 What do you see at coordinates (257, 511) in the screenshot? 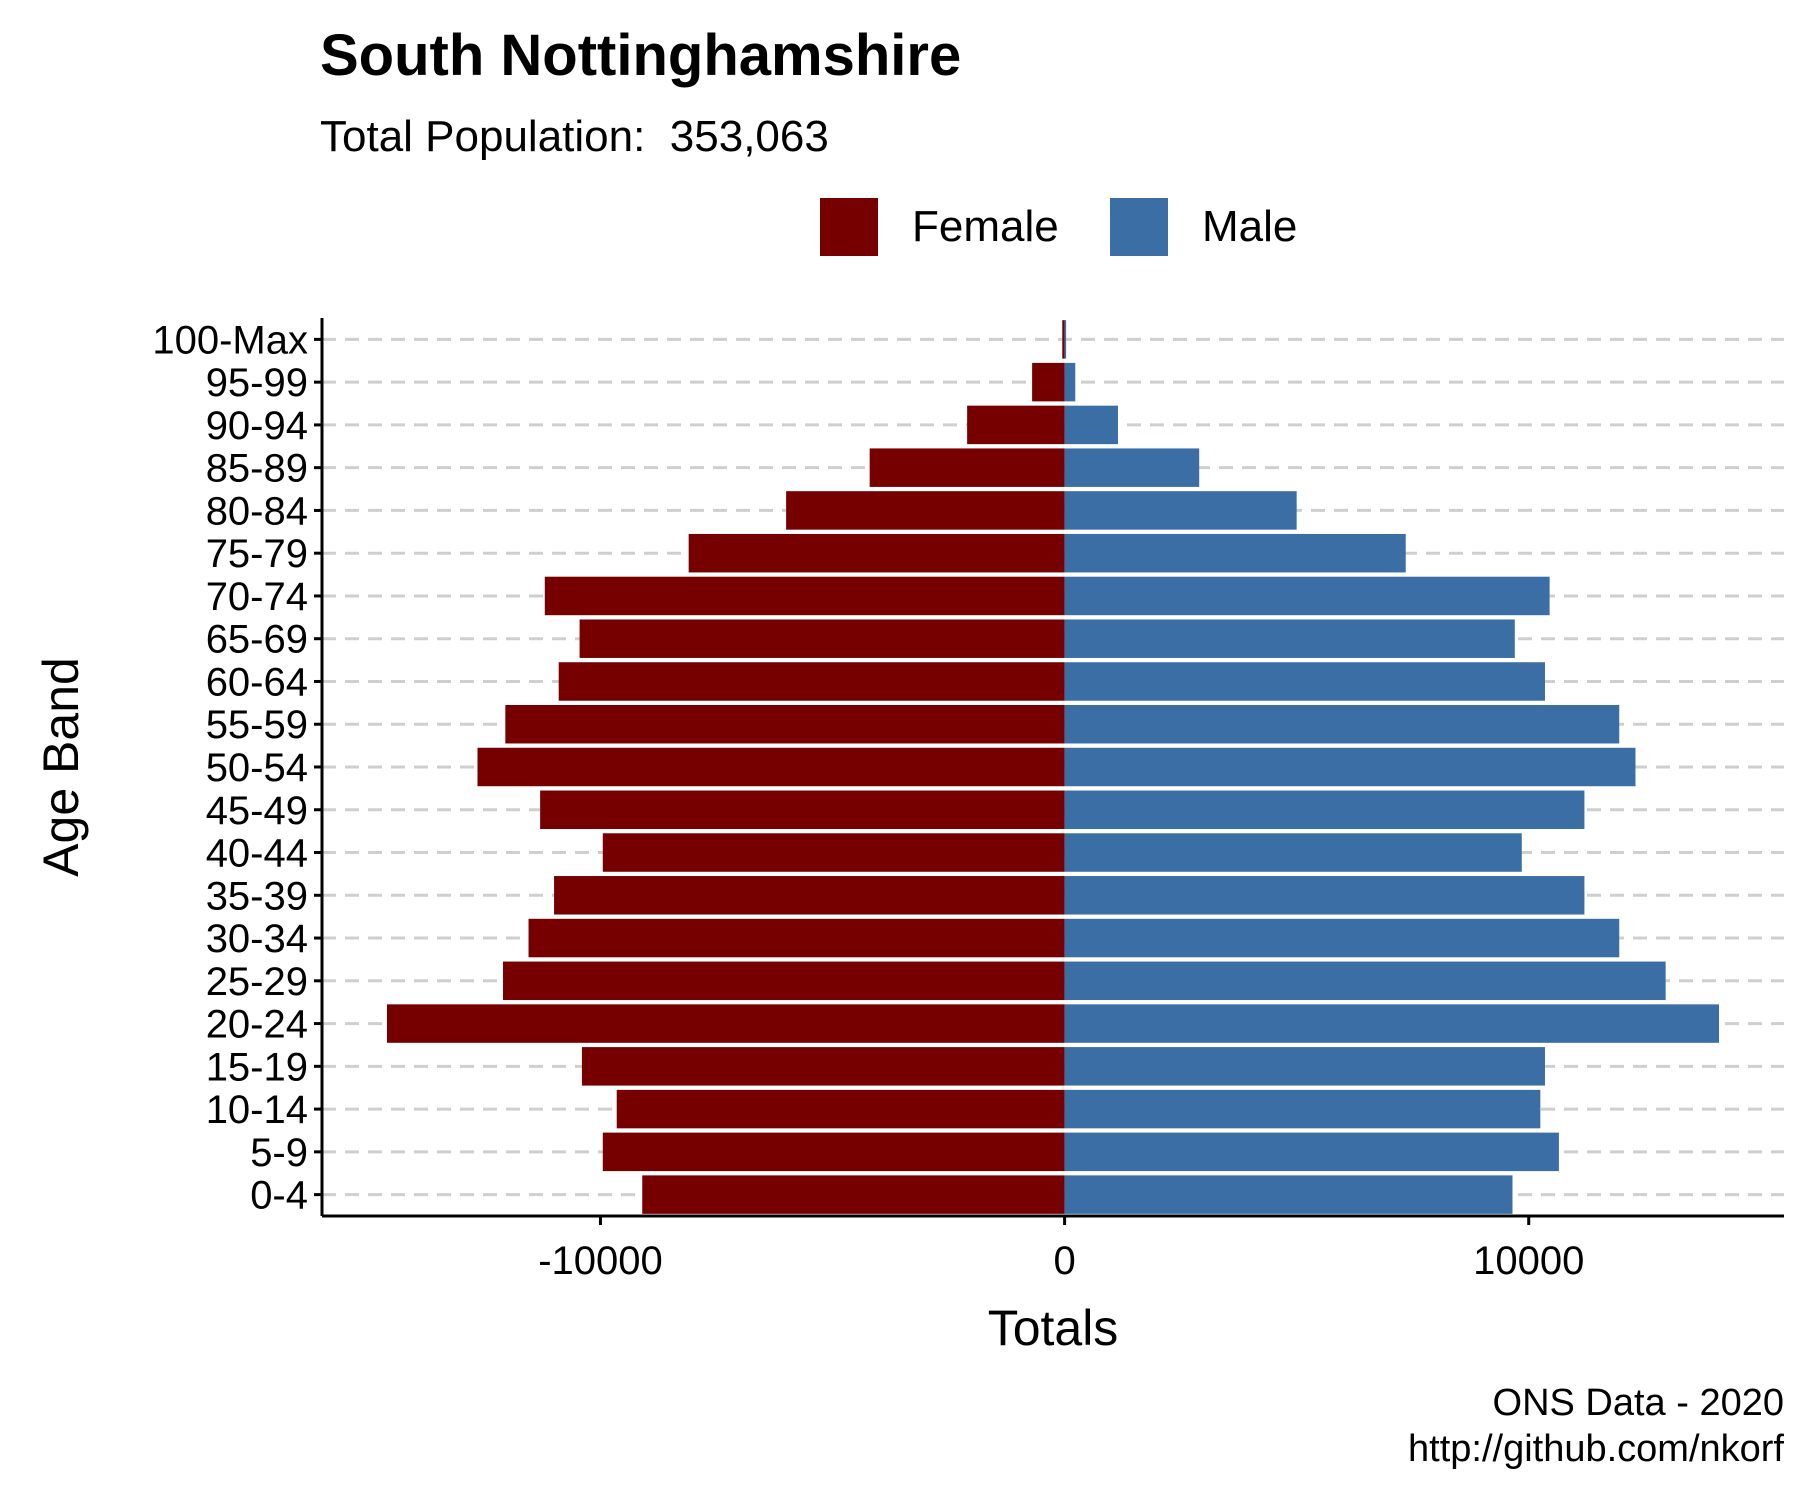
I see `y-tick-label: 80-84` at bounding box center [257, 511].